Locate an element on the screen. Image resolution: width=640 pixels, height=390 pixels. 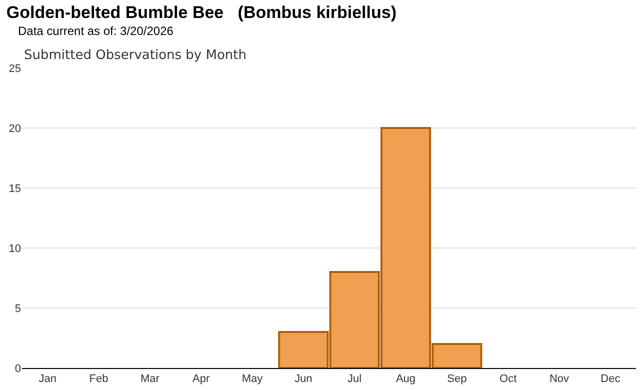
x-tick-label: Nov is located at coordinates (559, 379).